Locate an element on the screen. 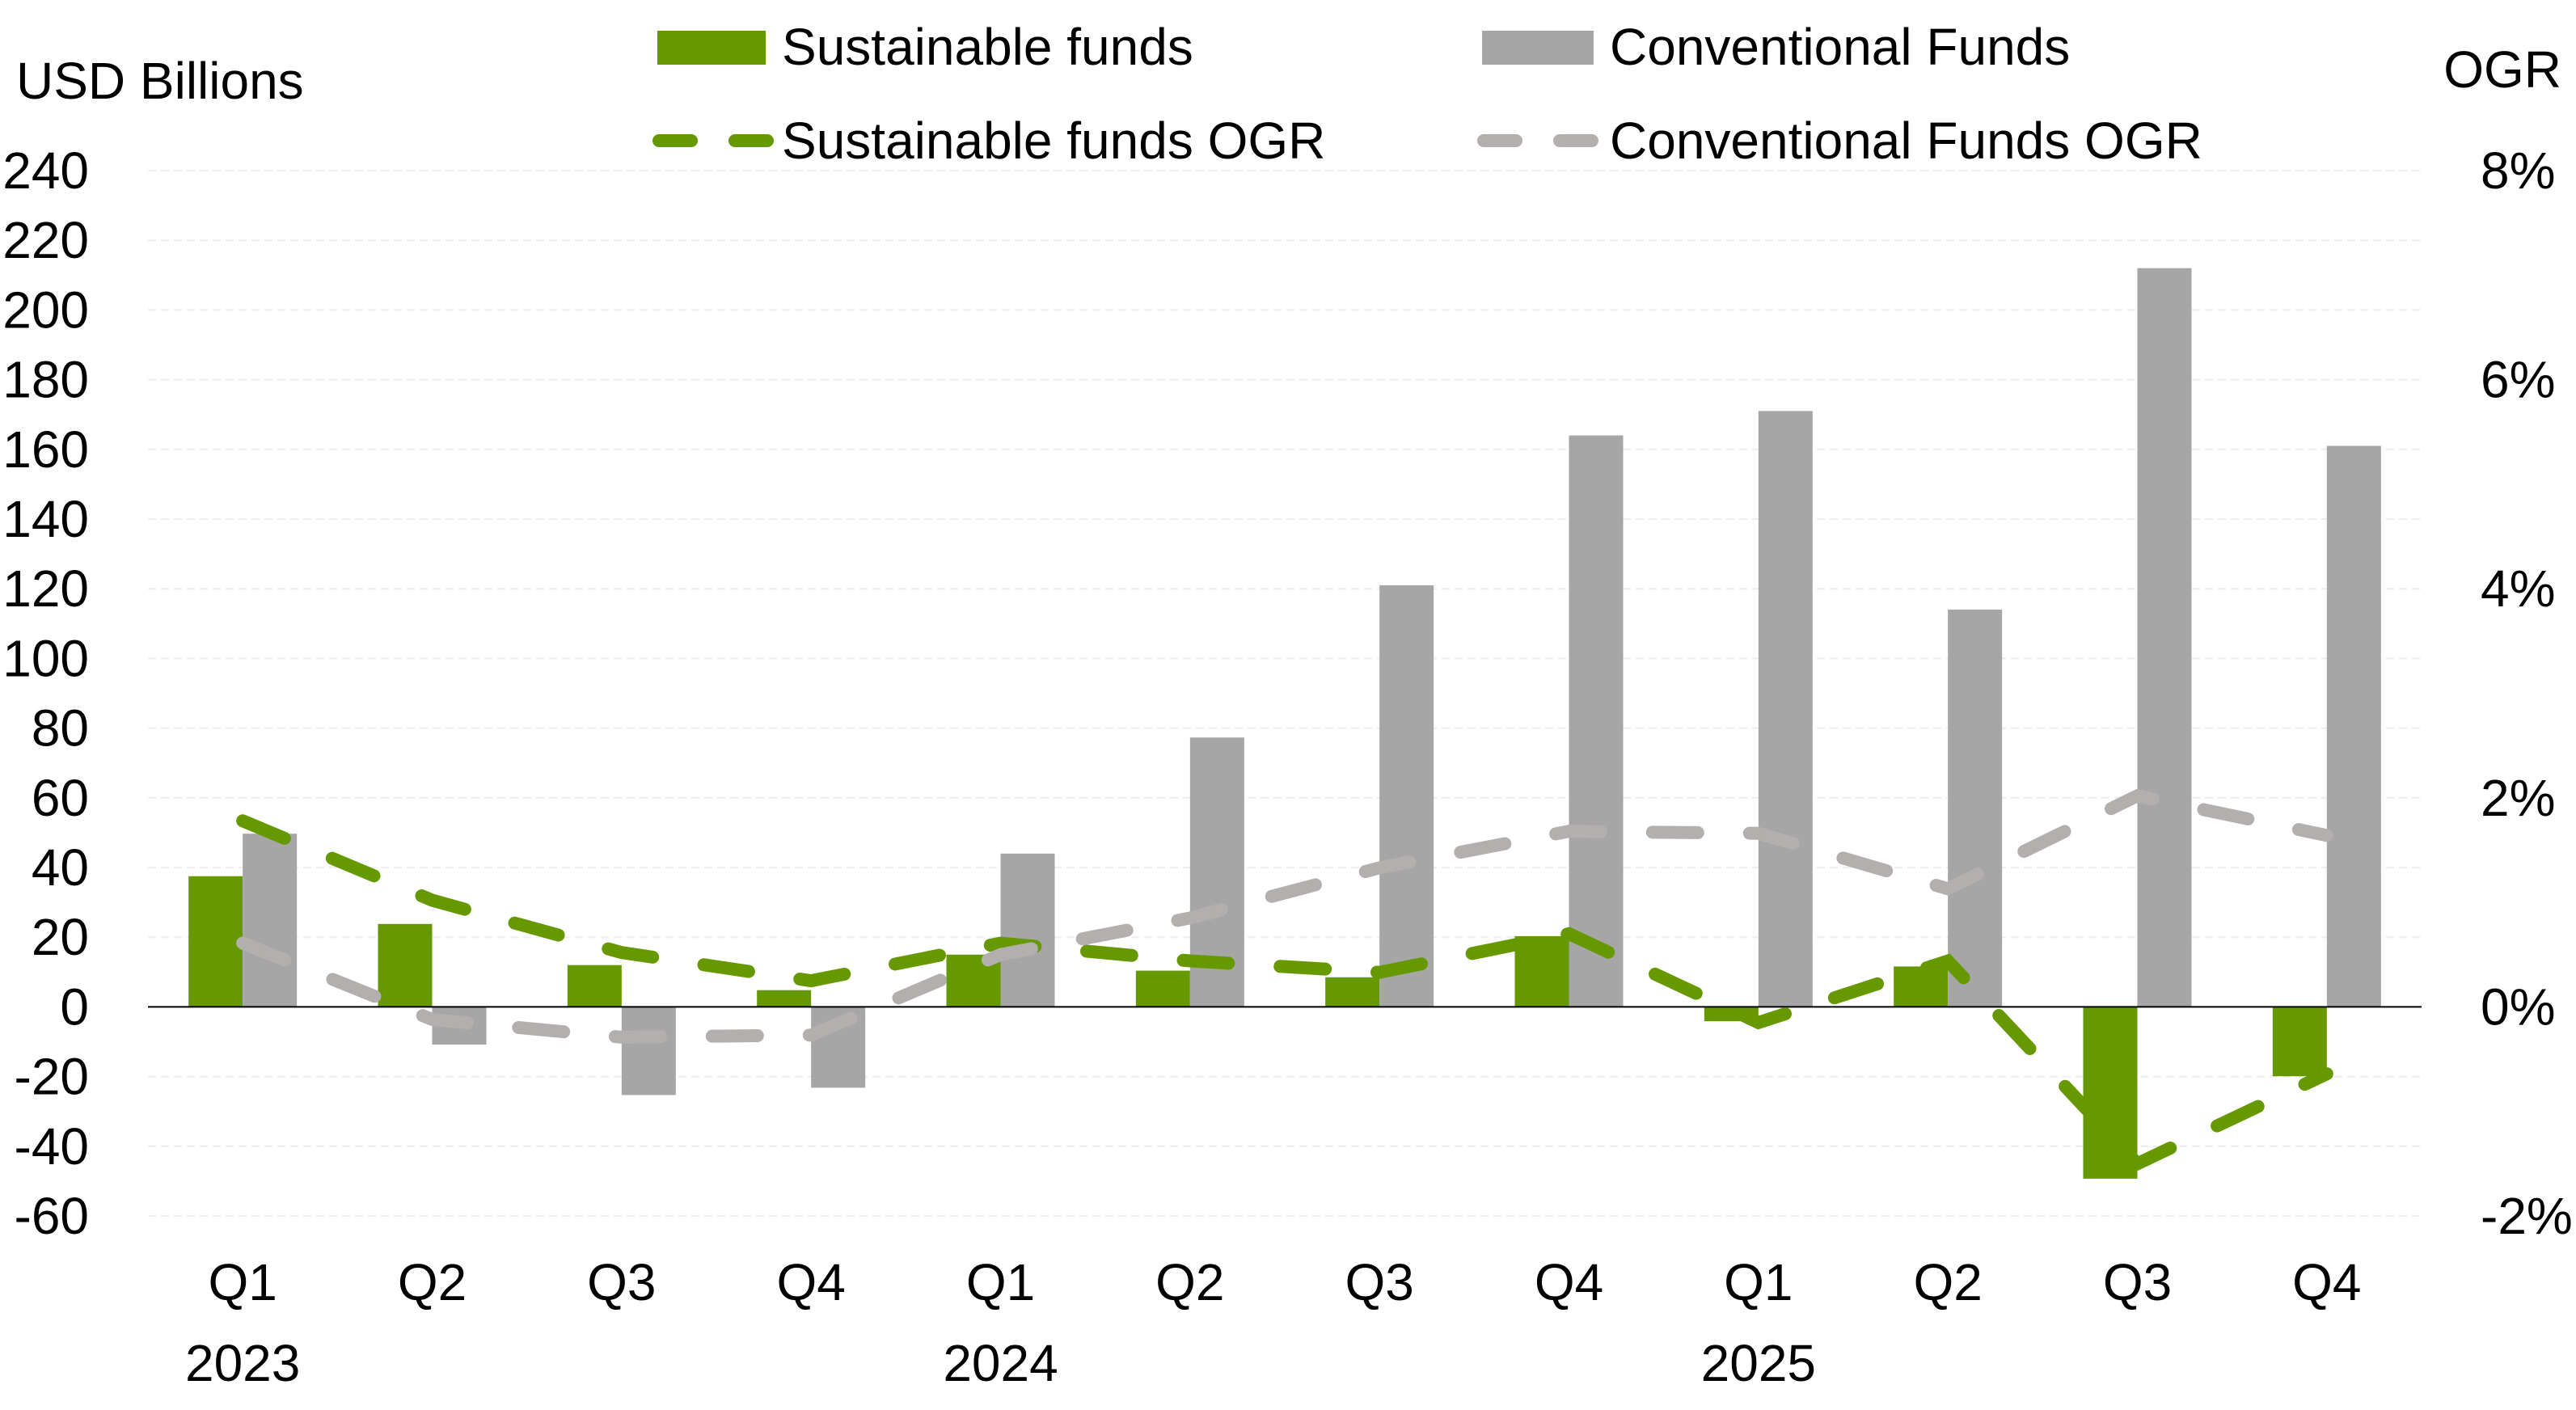  x-year-label: 2024 is located at coordinates (1000, 1363).